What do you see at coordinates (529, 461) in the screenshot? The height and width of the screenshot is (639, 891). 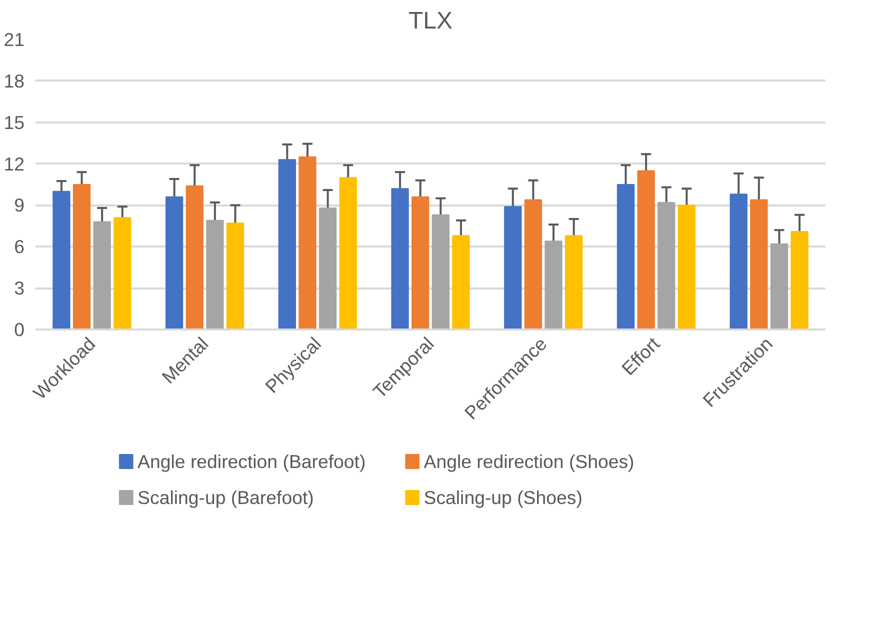 I see `legend-label: Angle redirection (Shoes)` at bounding box center [529, 461].